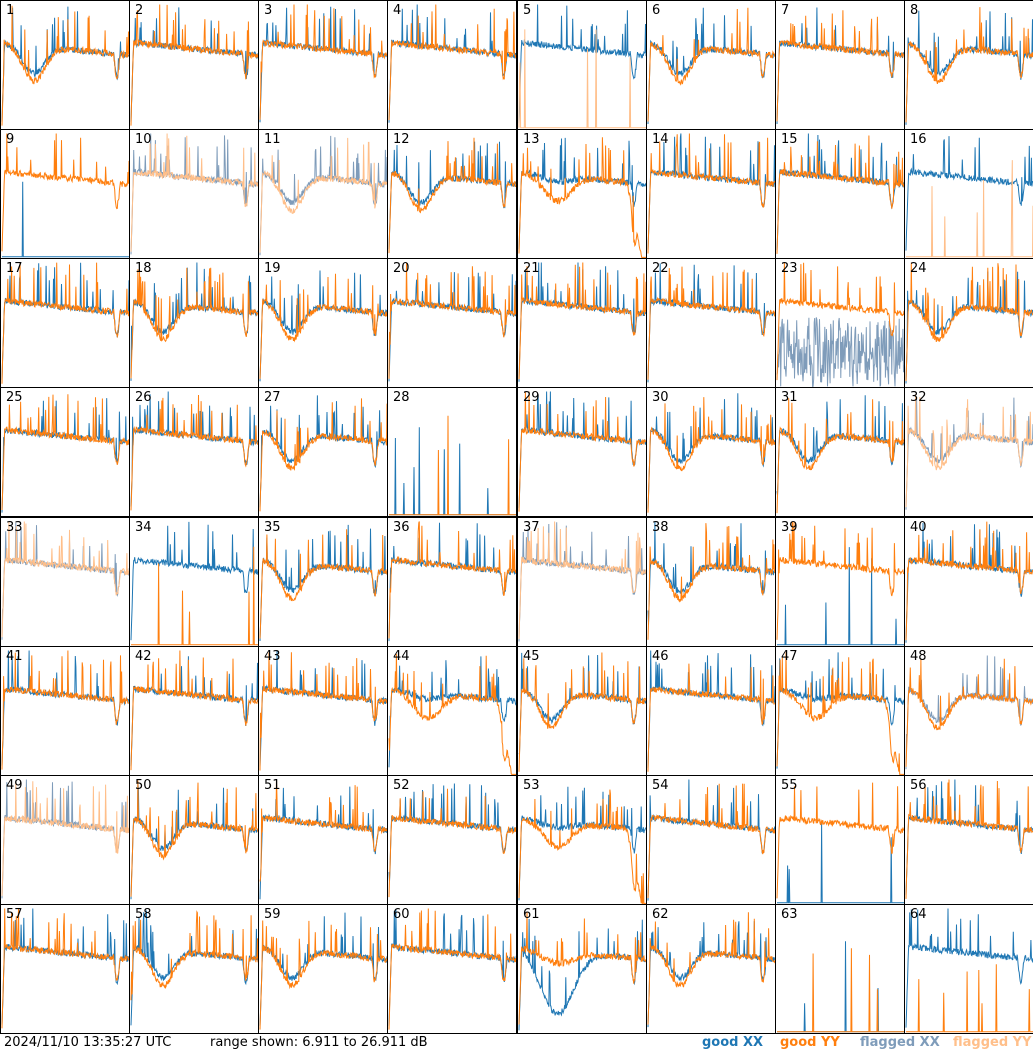 The width and height of the screenshot is (1033, 1053). I want to click on panel-52: 52, so click(452, 840).